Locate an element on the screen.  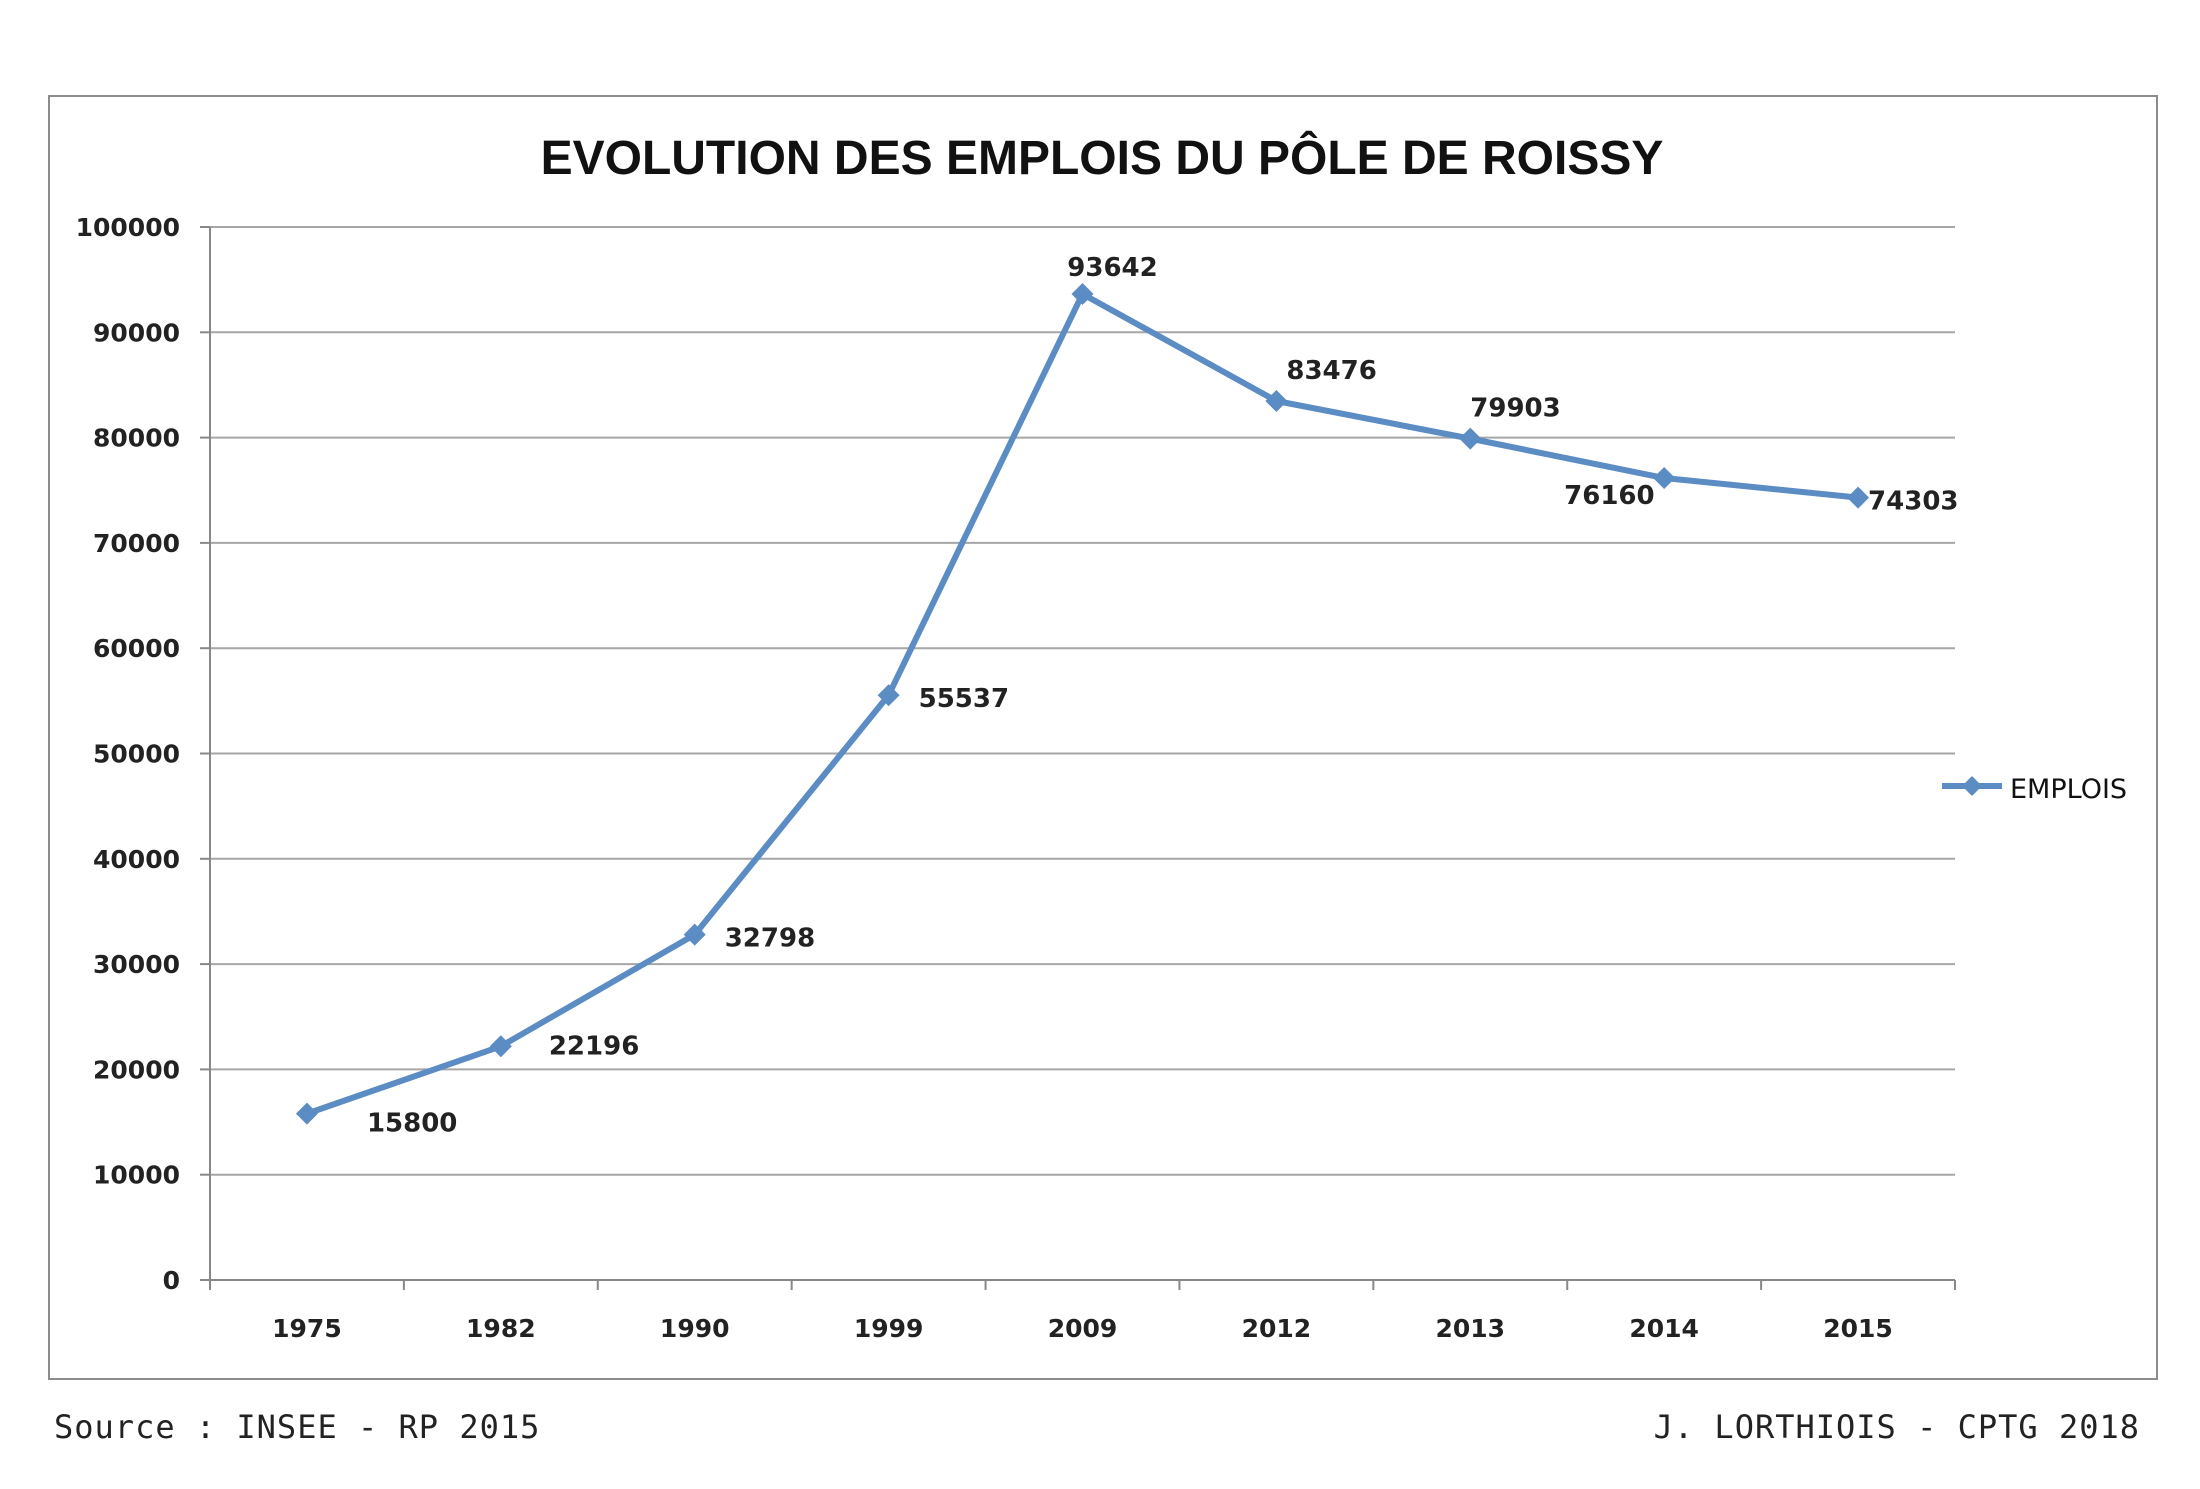
data-label: 93642 is located at coordinates (1112, 268).